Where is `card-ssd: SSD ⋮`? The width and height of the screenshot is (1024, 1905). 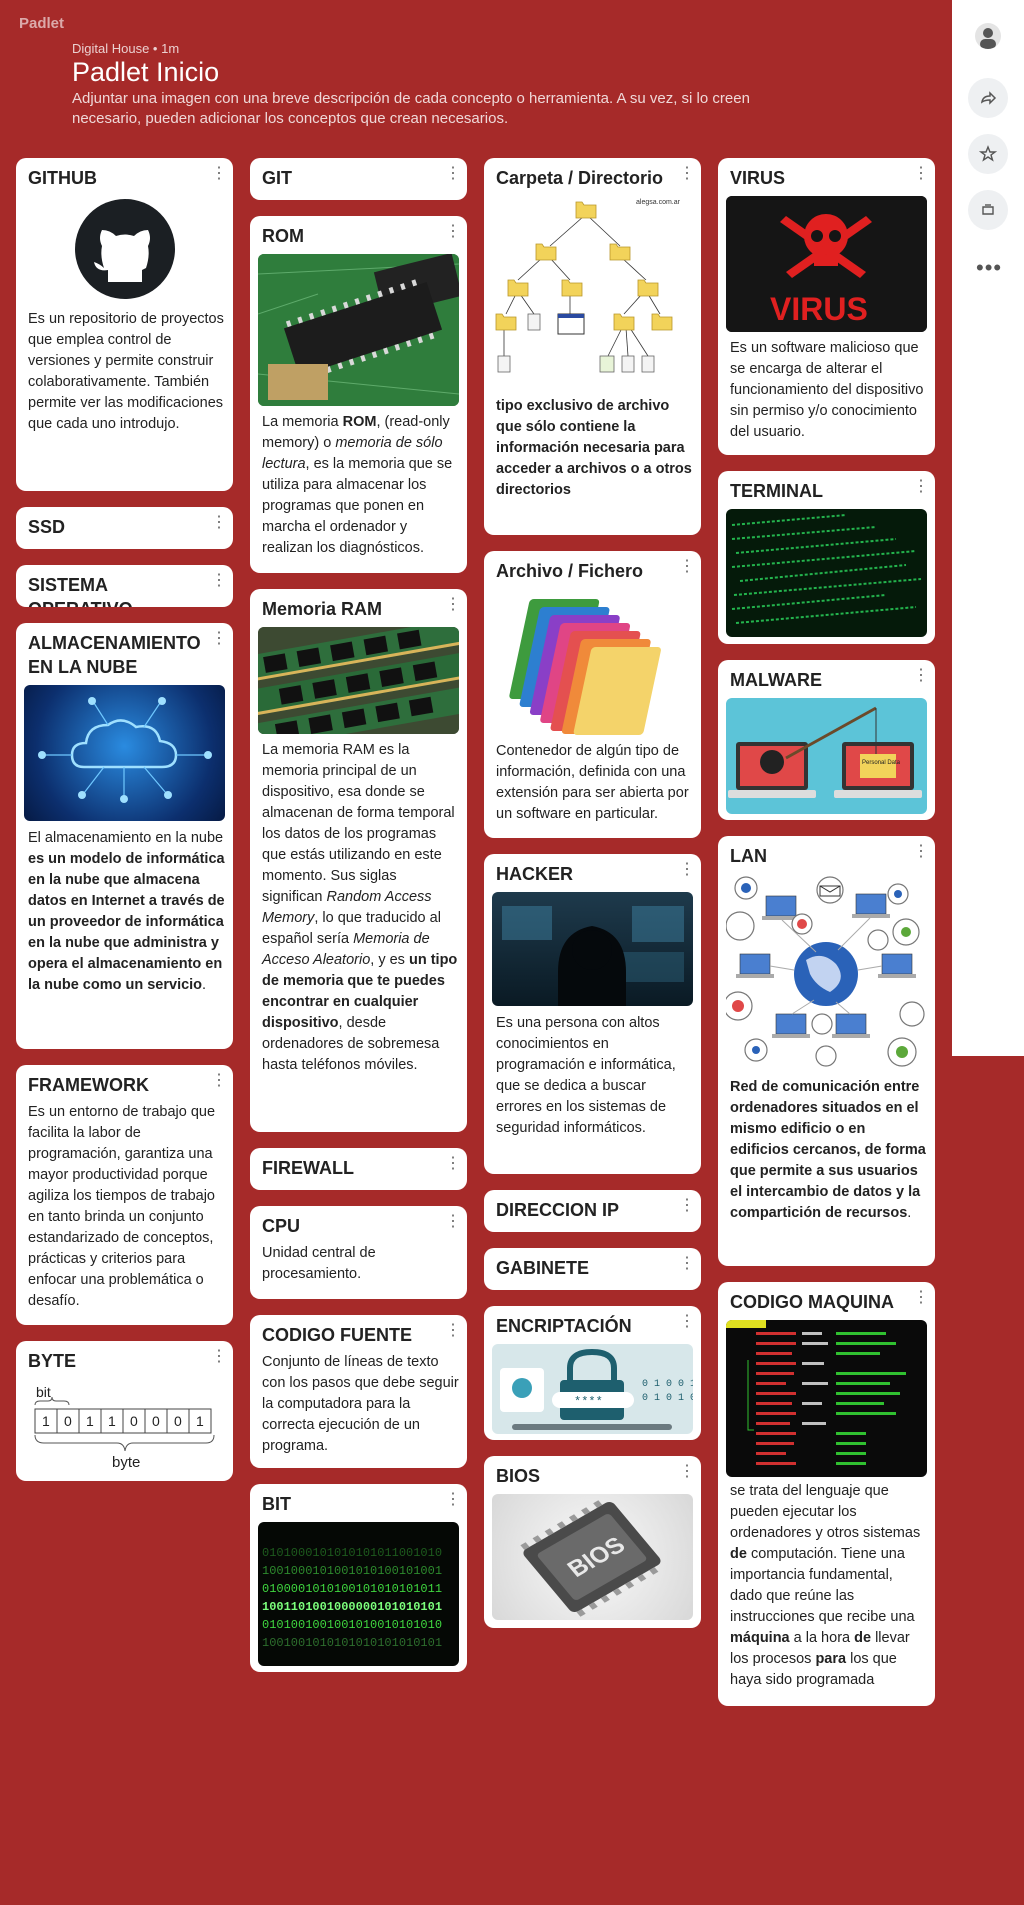 card-ssd: SSD ⋮ is located at coordinates (124, 528).